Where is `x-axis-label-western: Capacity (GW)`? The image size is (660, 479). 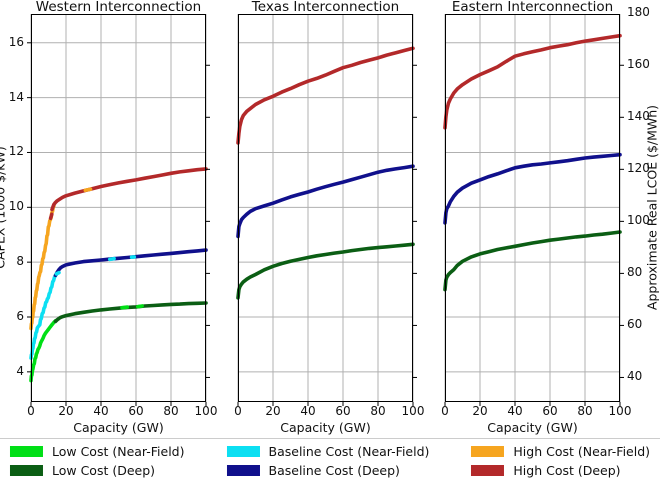
x-axis-label-western: Capacity (GW) is located at coordinates (118, 427).